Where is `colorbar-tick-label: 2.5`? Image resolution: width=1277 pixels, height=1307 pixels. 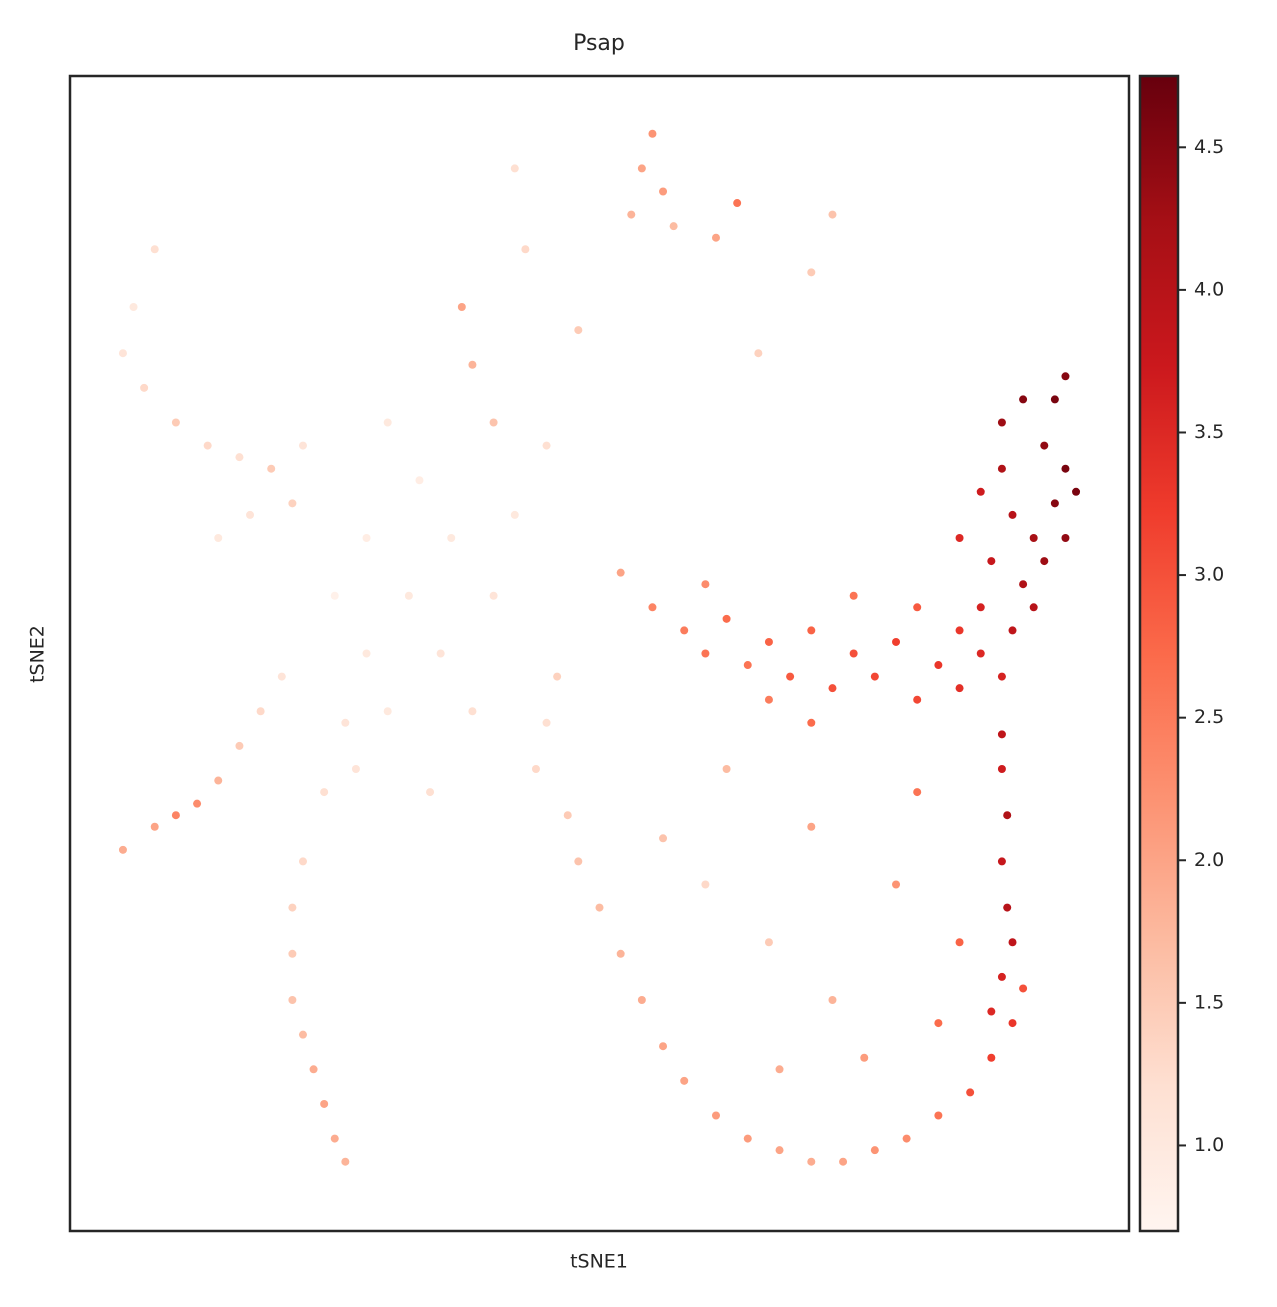 colorbar-tick-label: 2.5 is located at coordinates (1209, 717).